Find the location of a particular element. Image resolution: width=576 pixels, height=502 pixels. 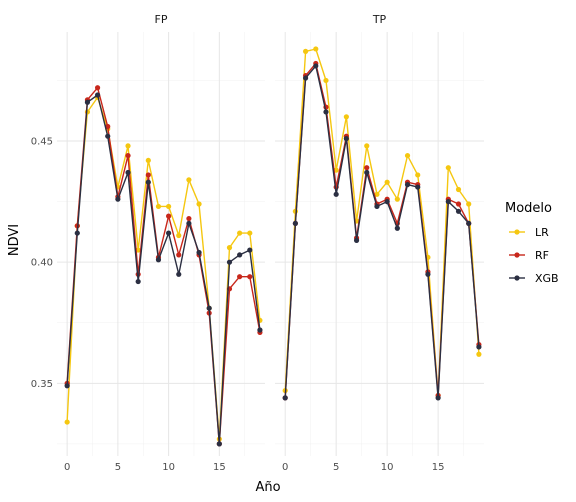

y-axis-title: NDVI is located at coordinates (14, 240).